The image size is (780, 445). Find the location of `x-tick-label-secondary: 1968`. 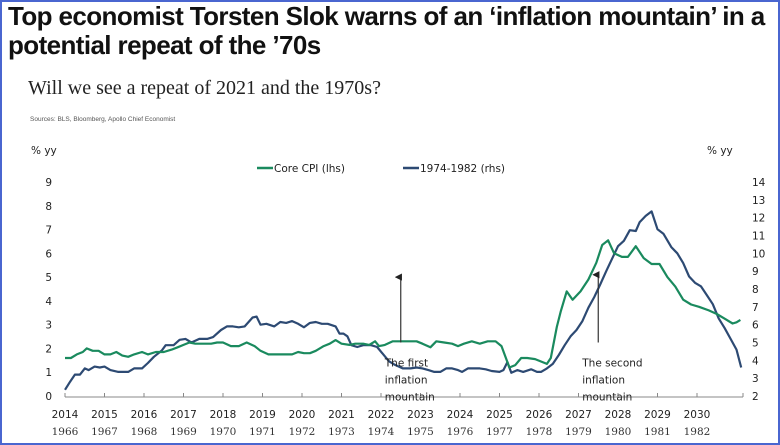

x-tick-label-secondary: 1968 is located at coordinates (144, 432).